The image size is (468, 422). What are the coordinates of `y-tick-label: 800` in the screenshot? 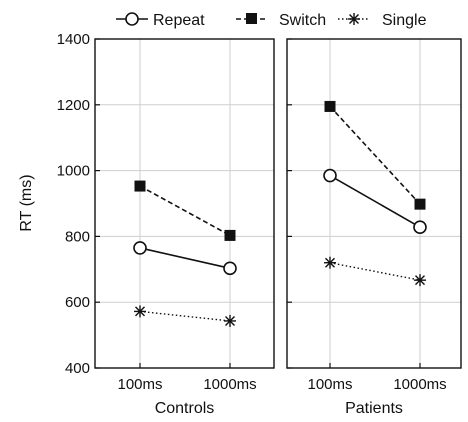 It's located at (77, 236).